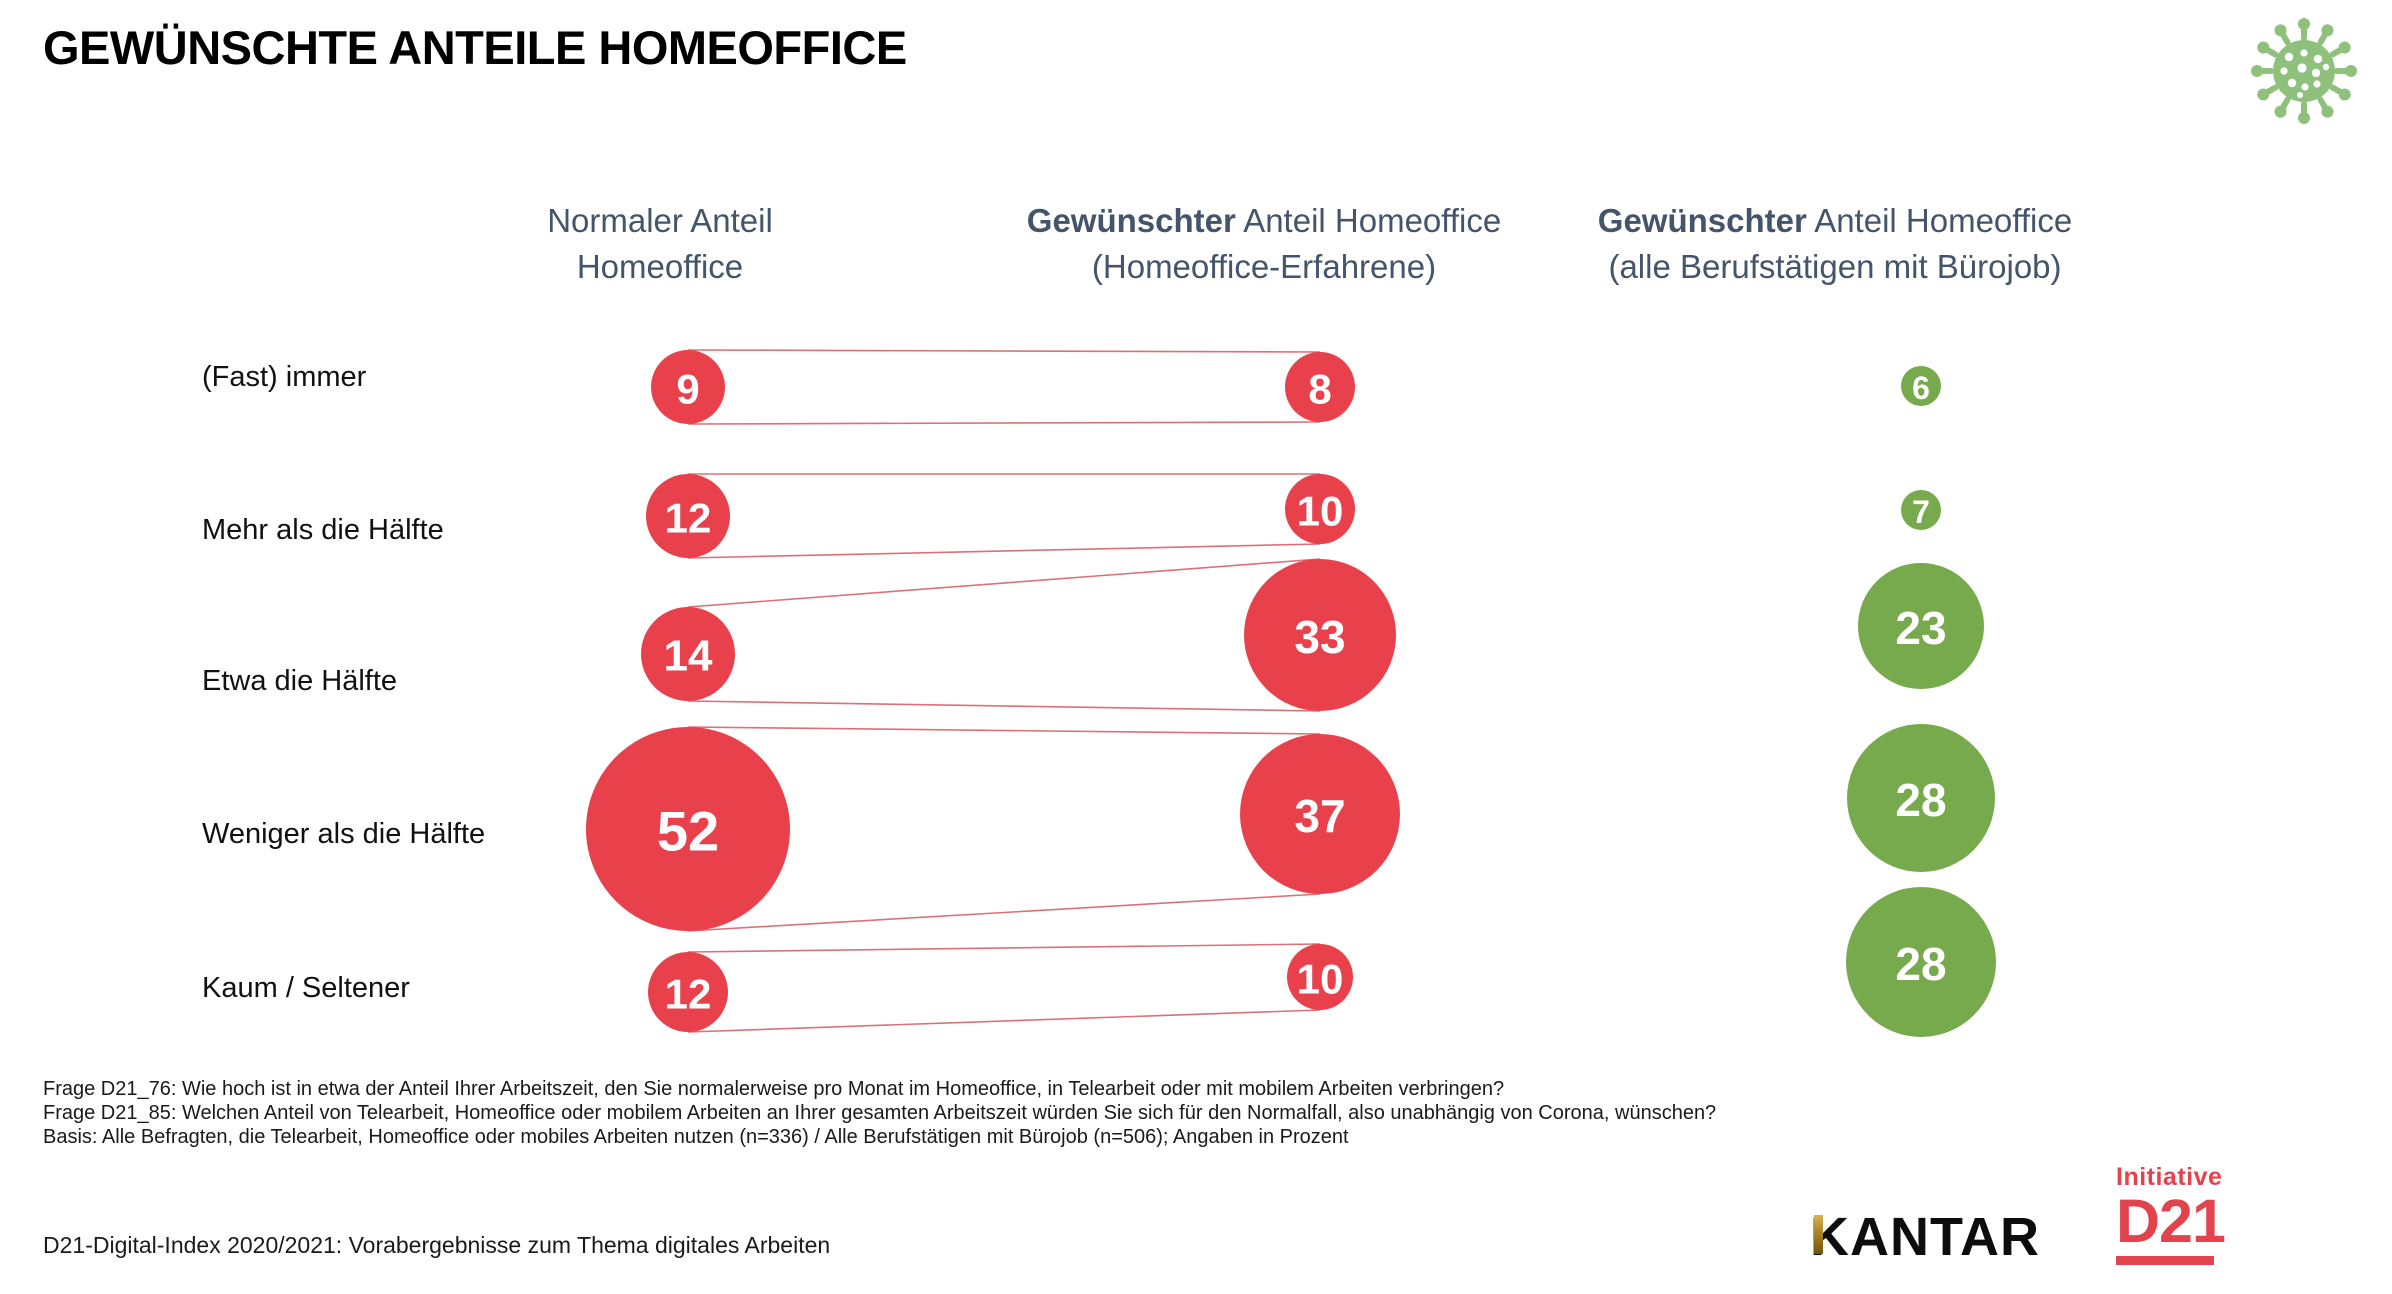 Image resolution: width=2392 pixels, height=1294 pixels. Describe the element at coordinates (1835, 266) in the screenshot. I see `column-header-line2: (alle Berufstätigen mit Bürojob)` at that location.